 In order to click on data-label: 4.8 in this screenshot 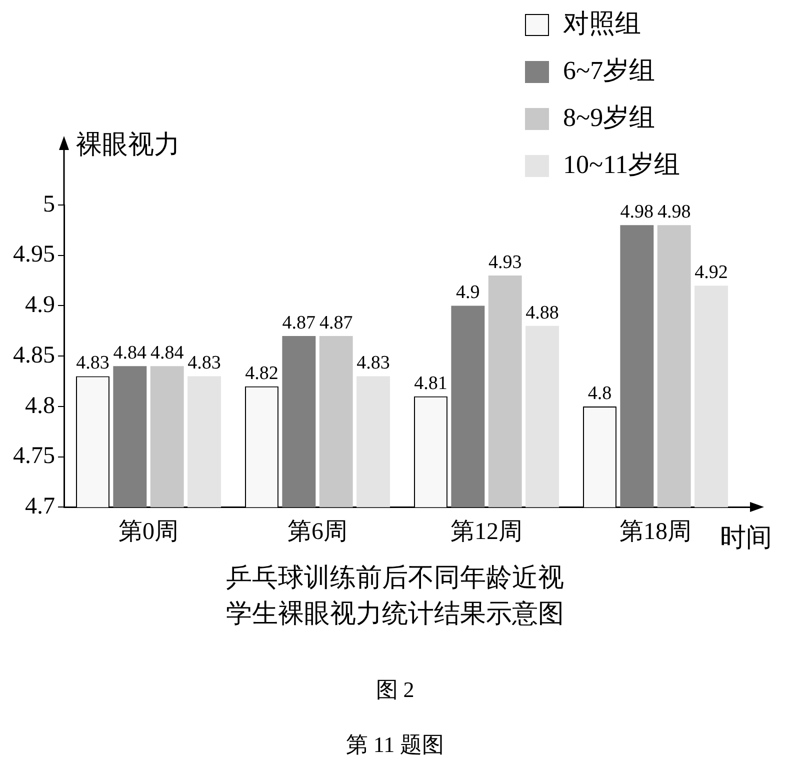, I will do `click(600, 393)`.